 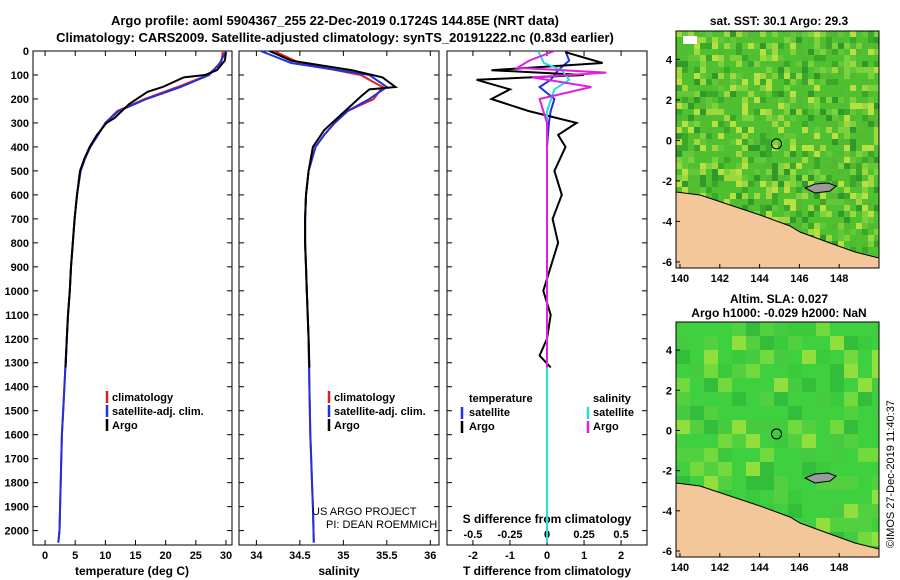 What do you see at coordinates (20, 172) in the screenshot?
I see `depth-tick-label: 500` at bounding box center [20, 172].